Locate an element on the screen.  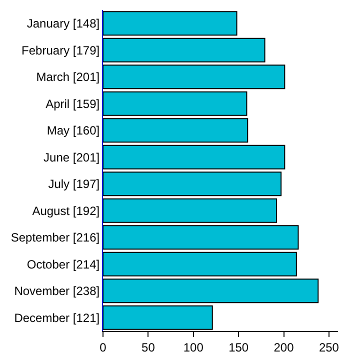
y-tick-label: September [216] is located at coordinates (55, 237).